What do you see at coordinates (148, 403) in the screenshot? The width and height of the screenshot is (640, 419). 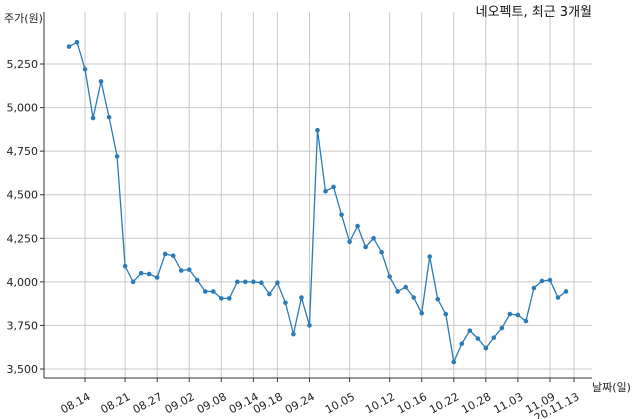 I see `x-tick-label: 08.27` at bounding box center [148, 403].